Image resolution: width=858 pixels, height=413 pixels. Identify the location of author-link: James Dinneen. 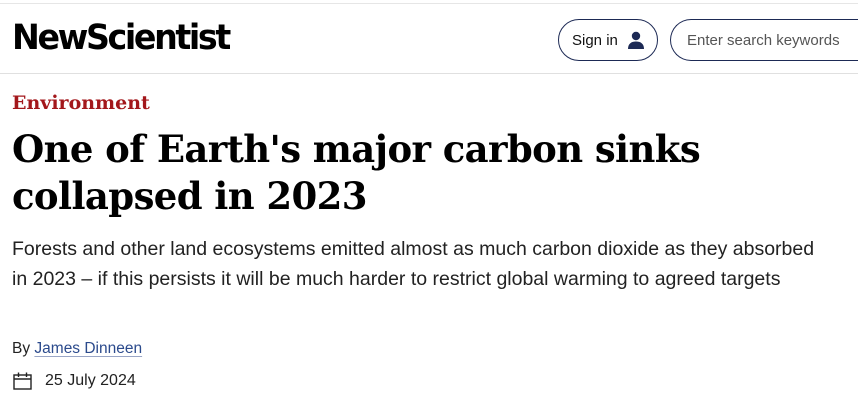
(88, 348).